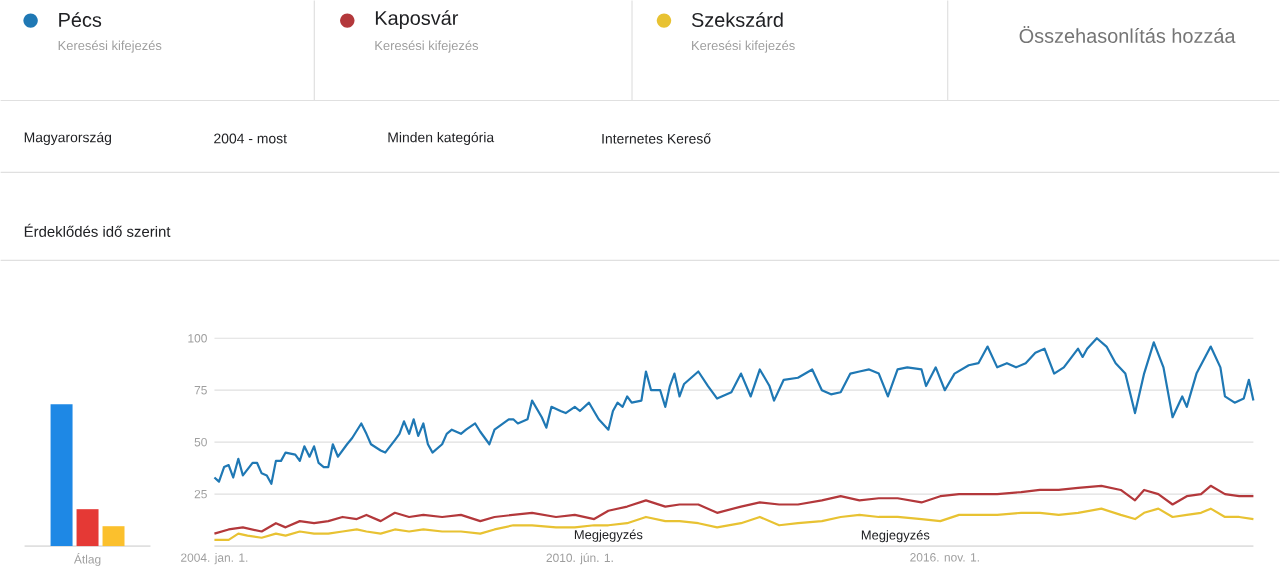 This screenshot has height=580, width=1280. What do you see at coordinates (737, 19) in the screenshot?
I see `legend-label: Szekszárd` at bounding box center [737, 19].